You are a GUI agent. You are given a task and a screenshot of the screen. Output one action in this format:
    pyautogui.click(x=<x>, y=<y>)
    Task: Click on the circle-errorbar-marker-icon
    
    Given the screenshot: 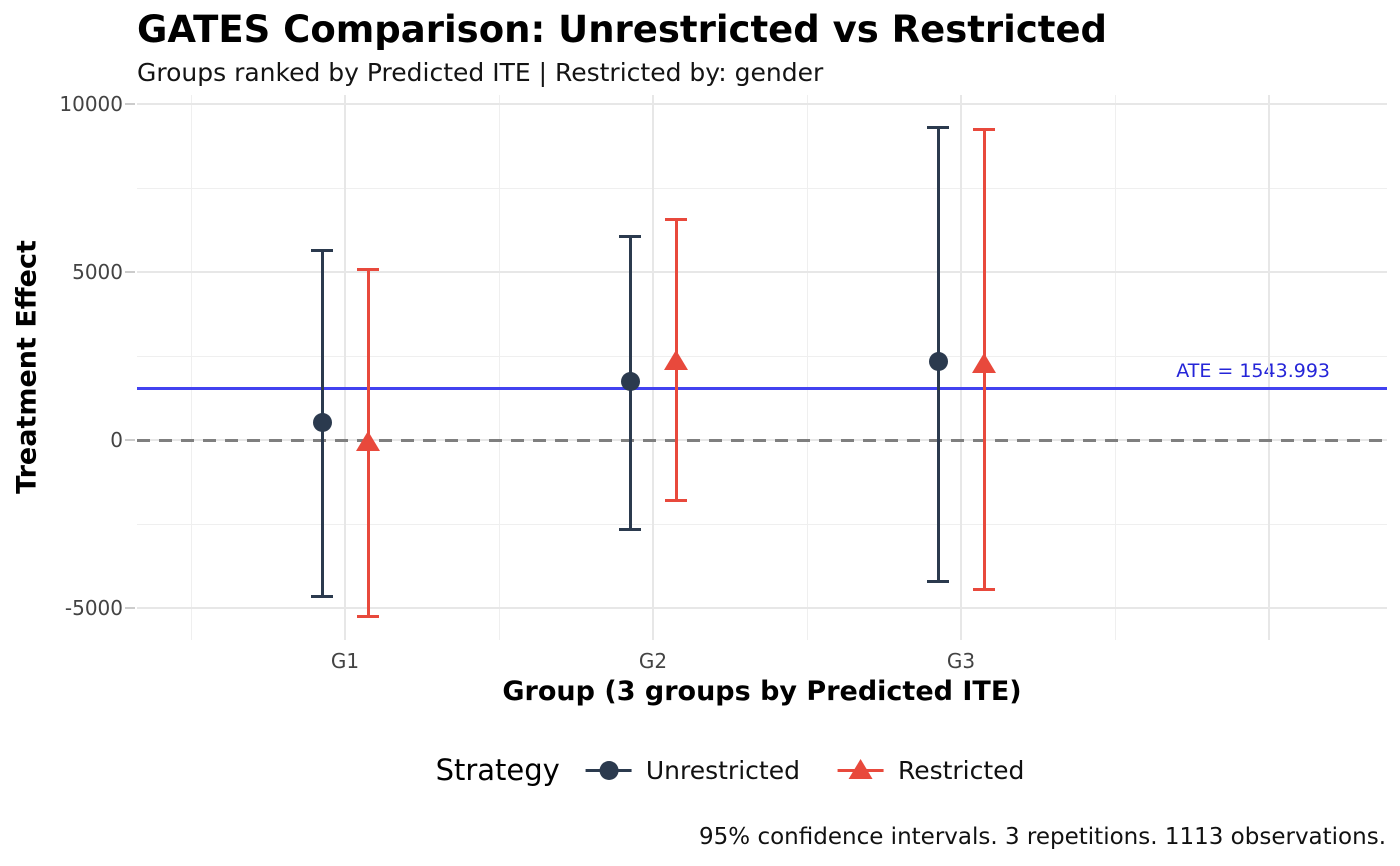 What is the action you would take?
    pyautogui.click(x=608, y=770)
    